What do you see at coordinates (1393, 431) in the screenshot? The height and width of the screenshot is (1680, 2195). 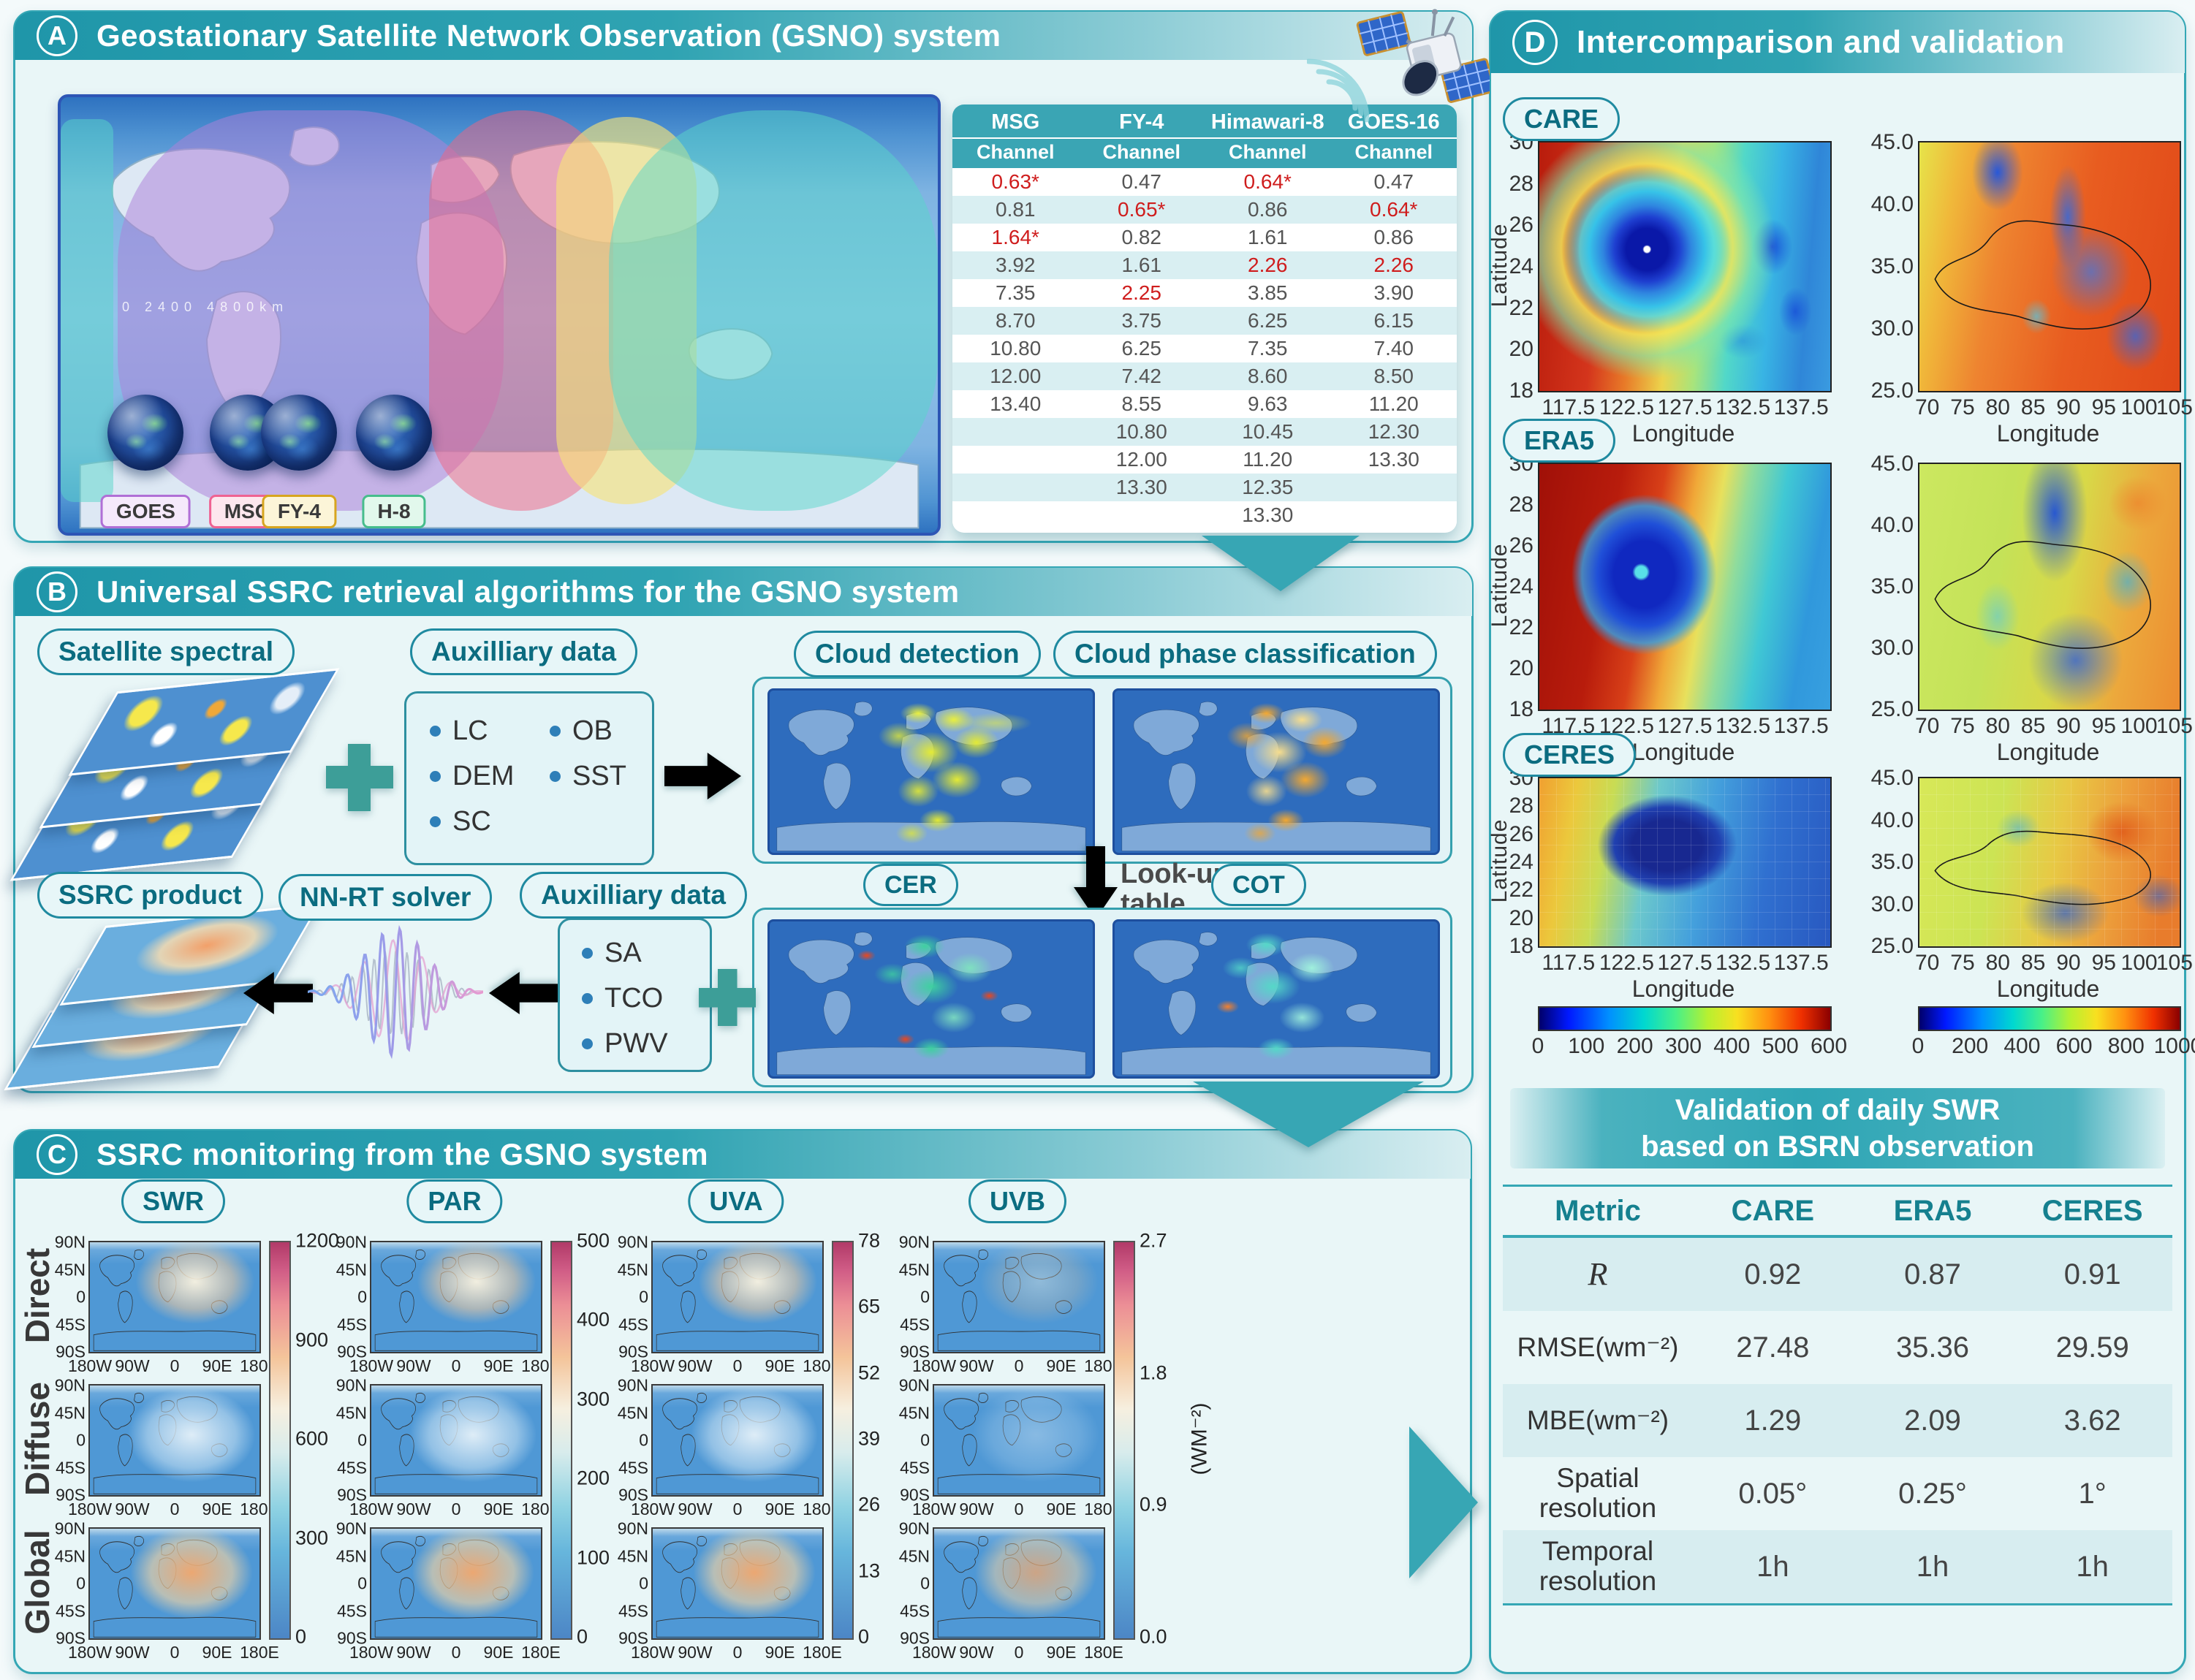 I see `channel-value: 12.30` at bounding box center [1393, 431].